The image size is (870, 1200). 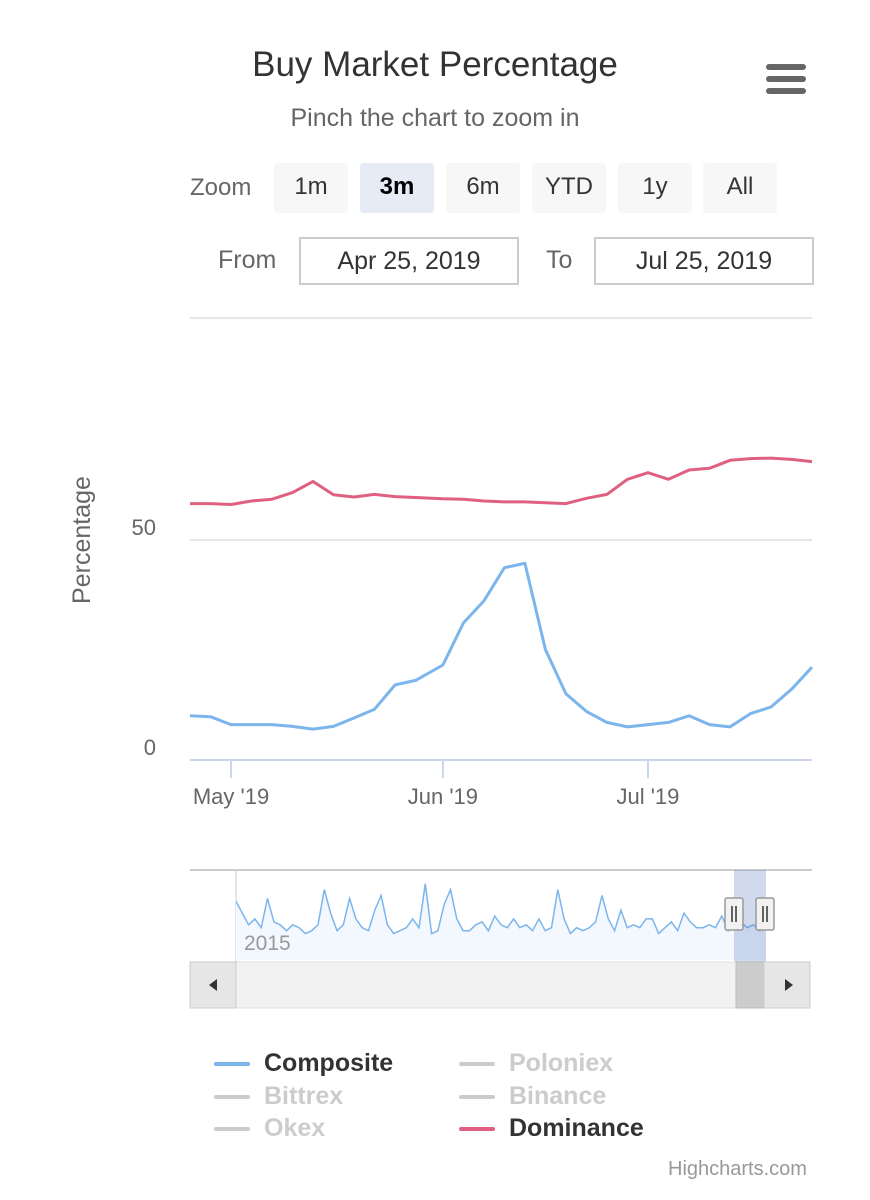 I want to click on scrollbar-right-button, so click(x=787, y=985).